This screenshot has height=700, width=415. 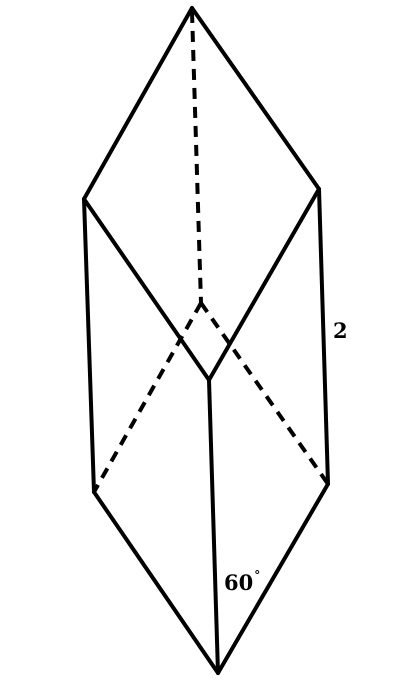 What do you see at coordinates (255, 98) in the screenshot?
I see `top-right-upper-edge` at bounding box center [255, 98].